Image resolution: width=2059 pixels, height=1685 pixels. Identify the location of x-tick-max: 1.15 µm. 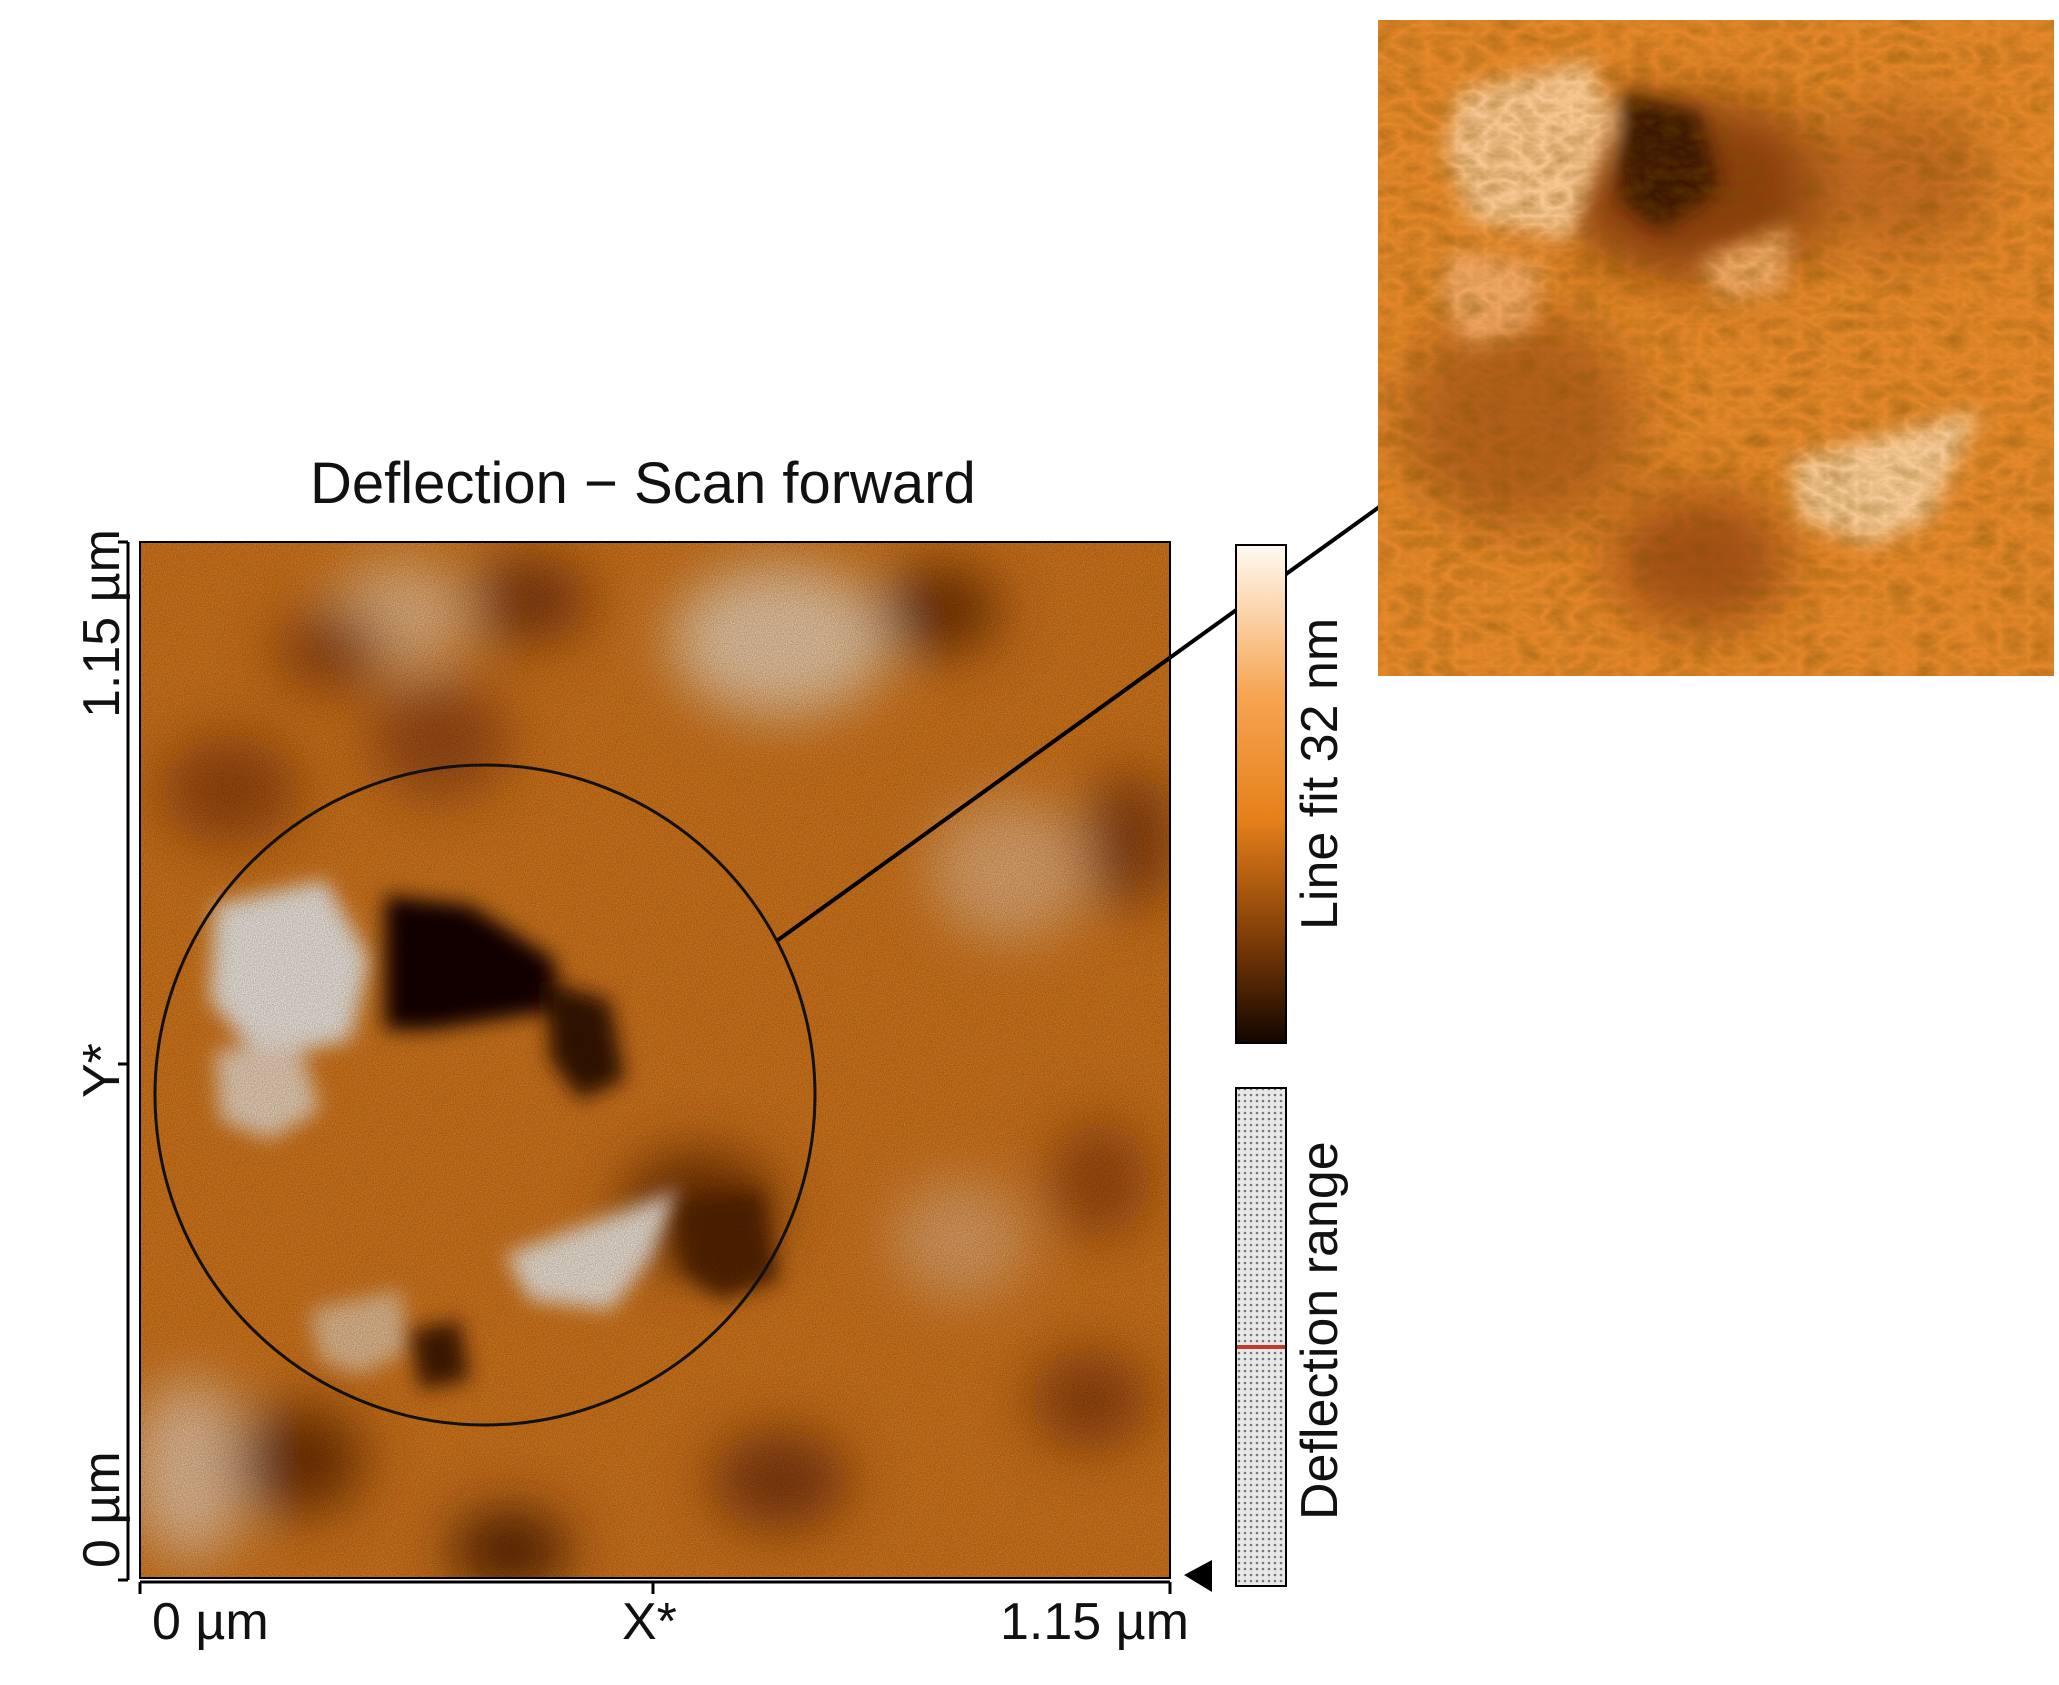
(1094, 1622).